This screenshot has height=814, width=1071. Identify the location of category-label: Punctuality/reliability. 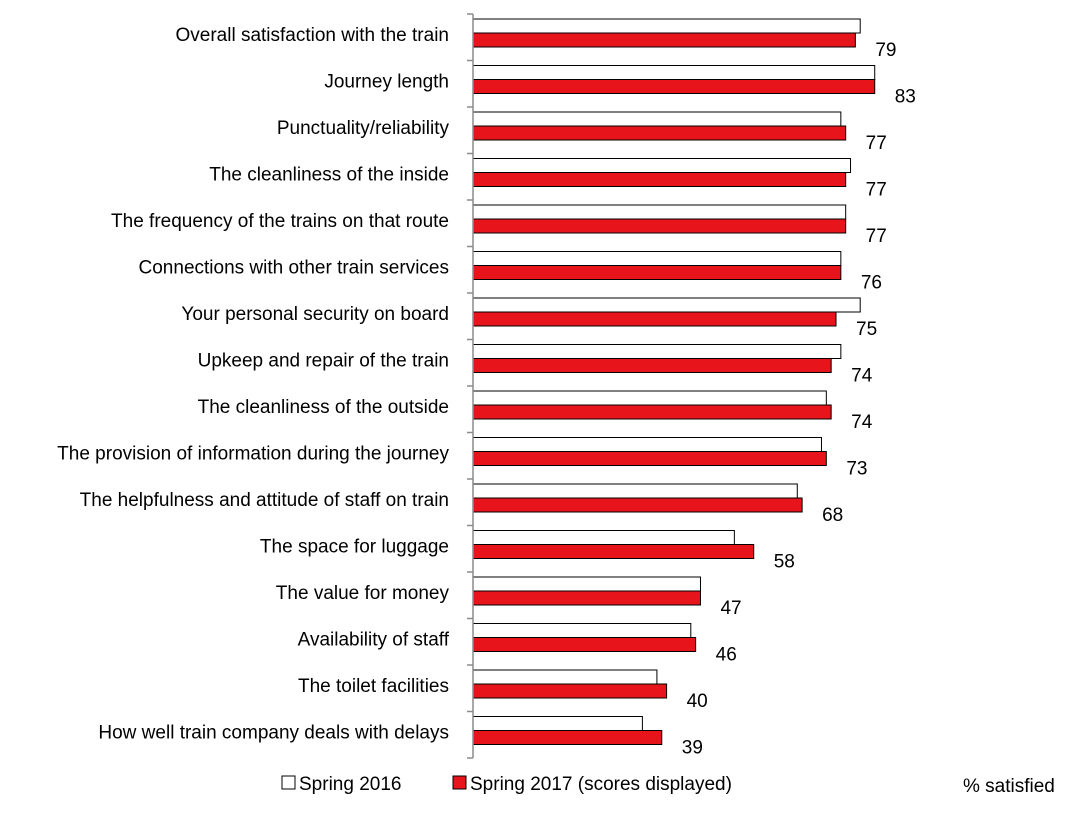
(363, 128).